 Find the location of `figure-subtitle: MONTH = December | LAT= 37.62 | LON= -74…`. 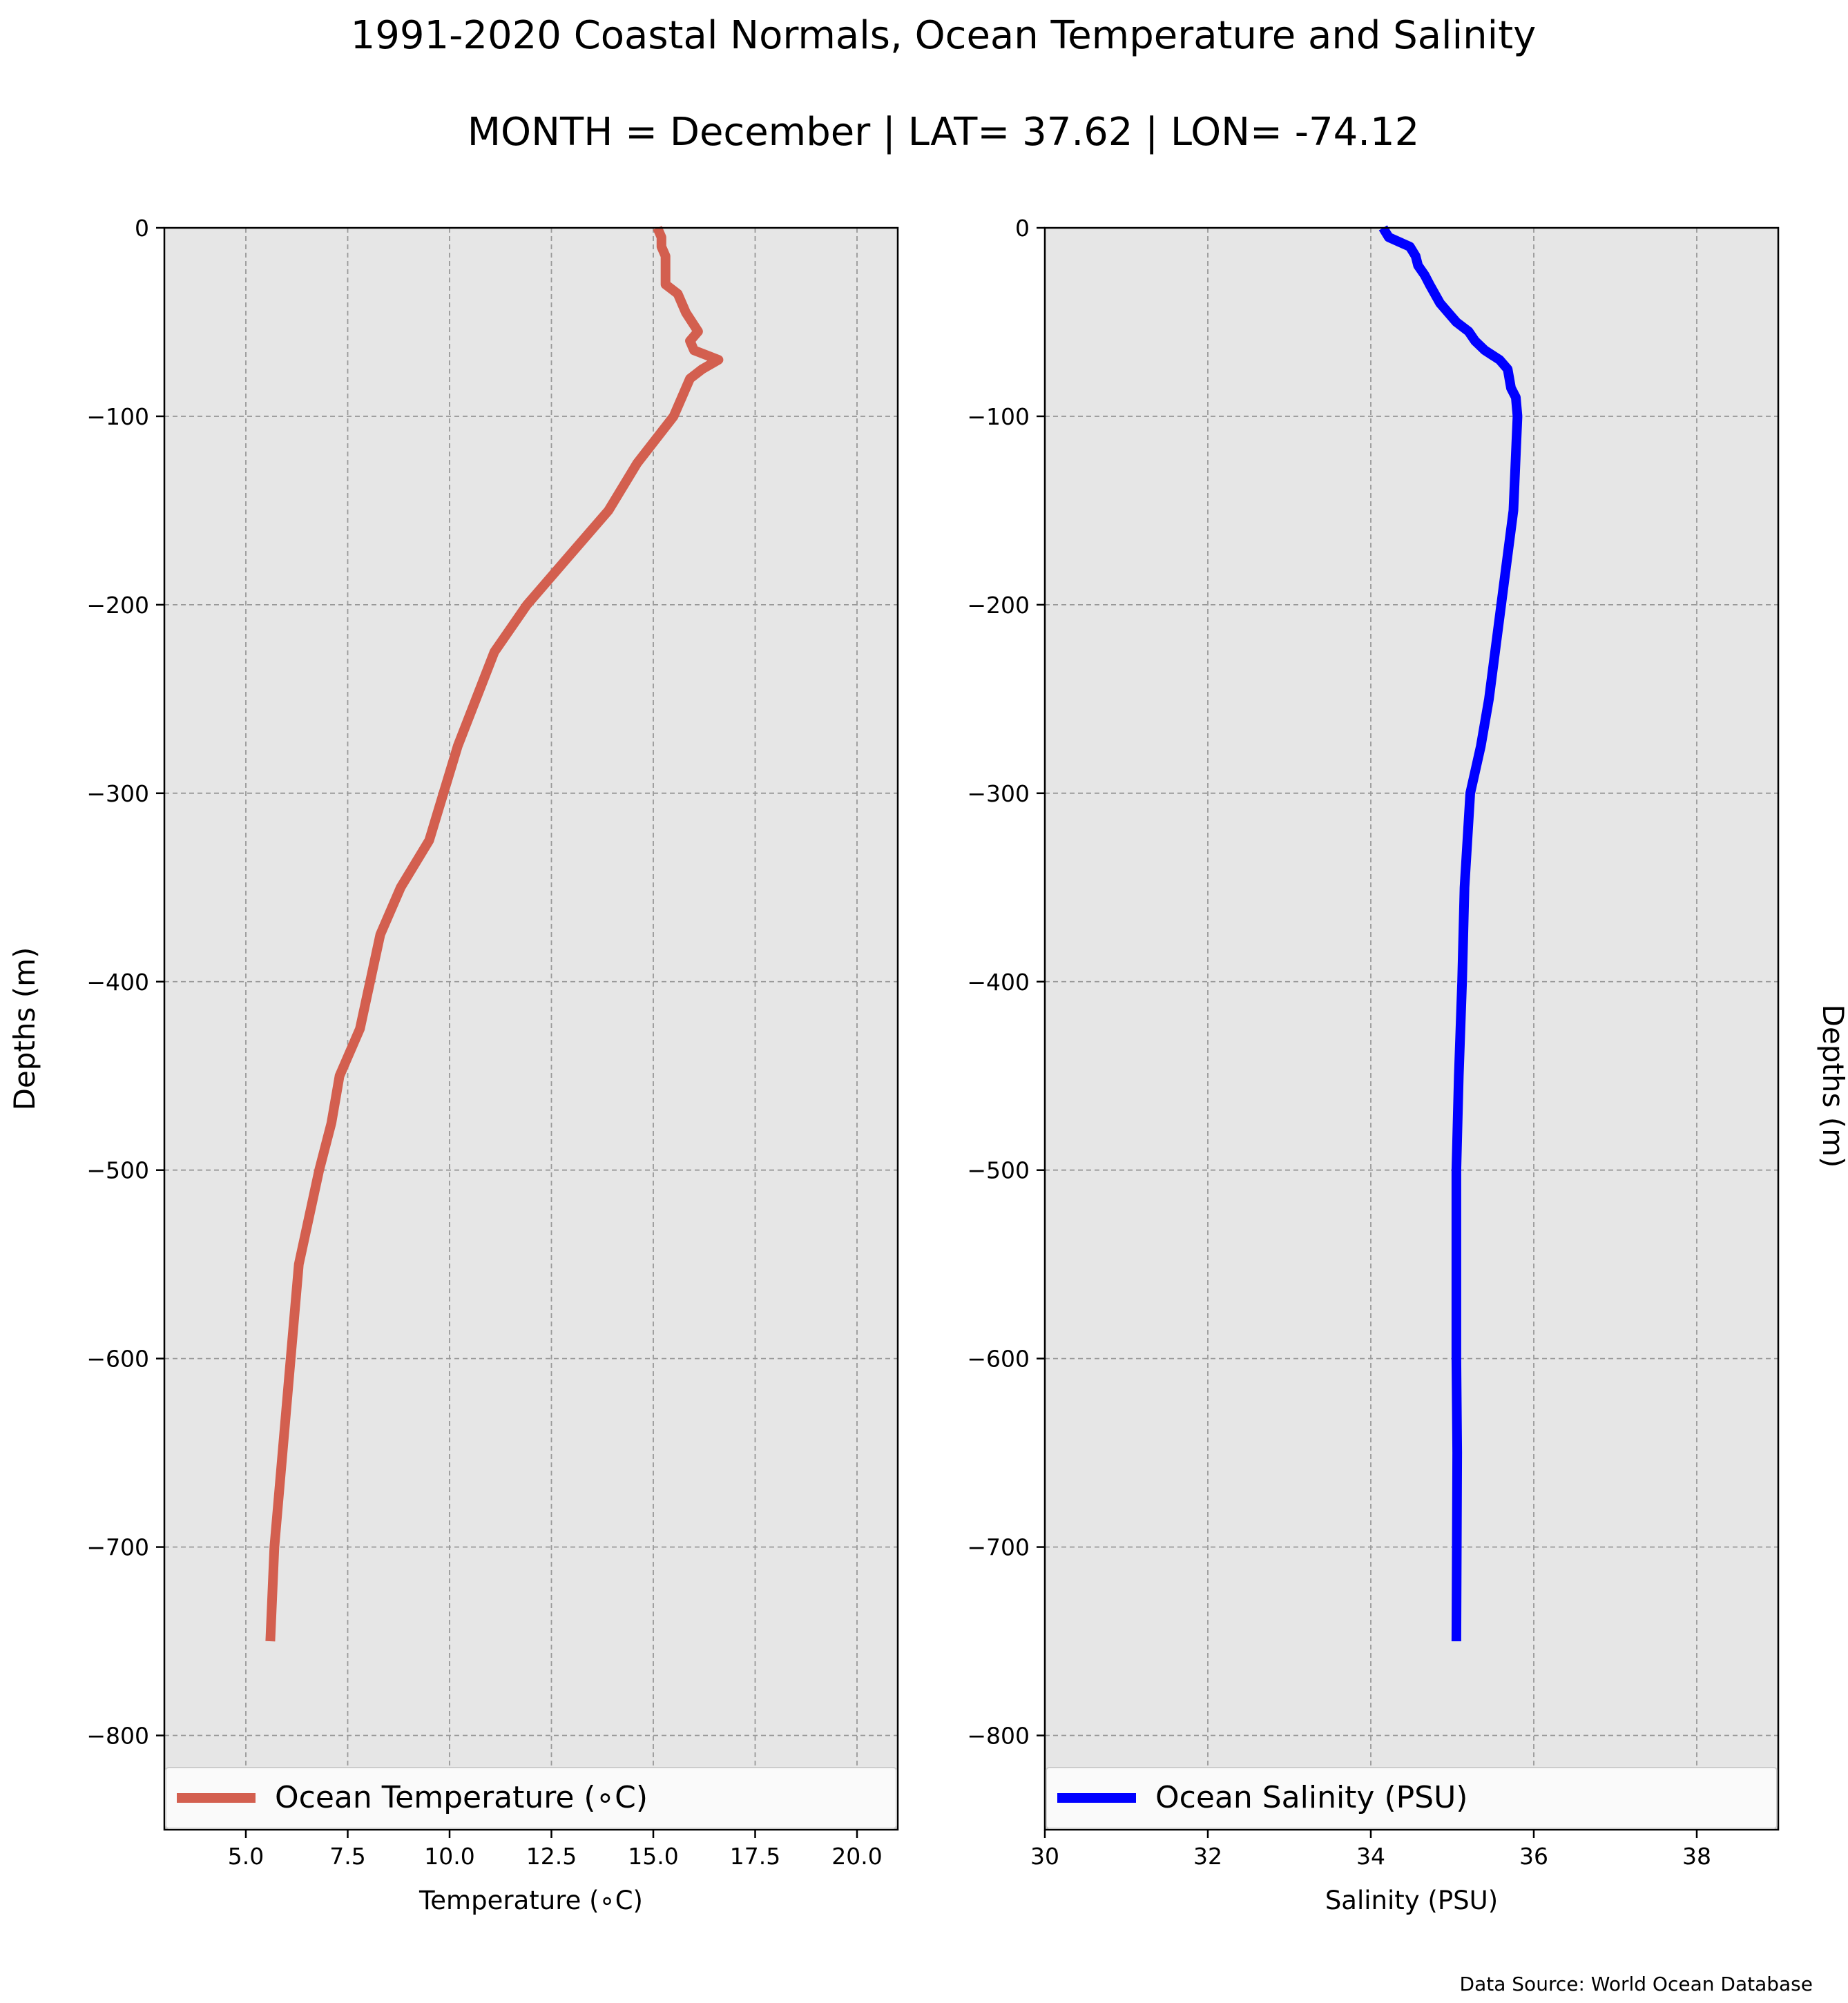

figure-subtitle: MONTH = December | LAT= 37.62 | LON= -74… is located at coordinates (944, 132).